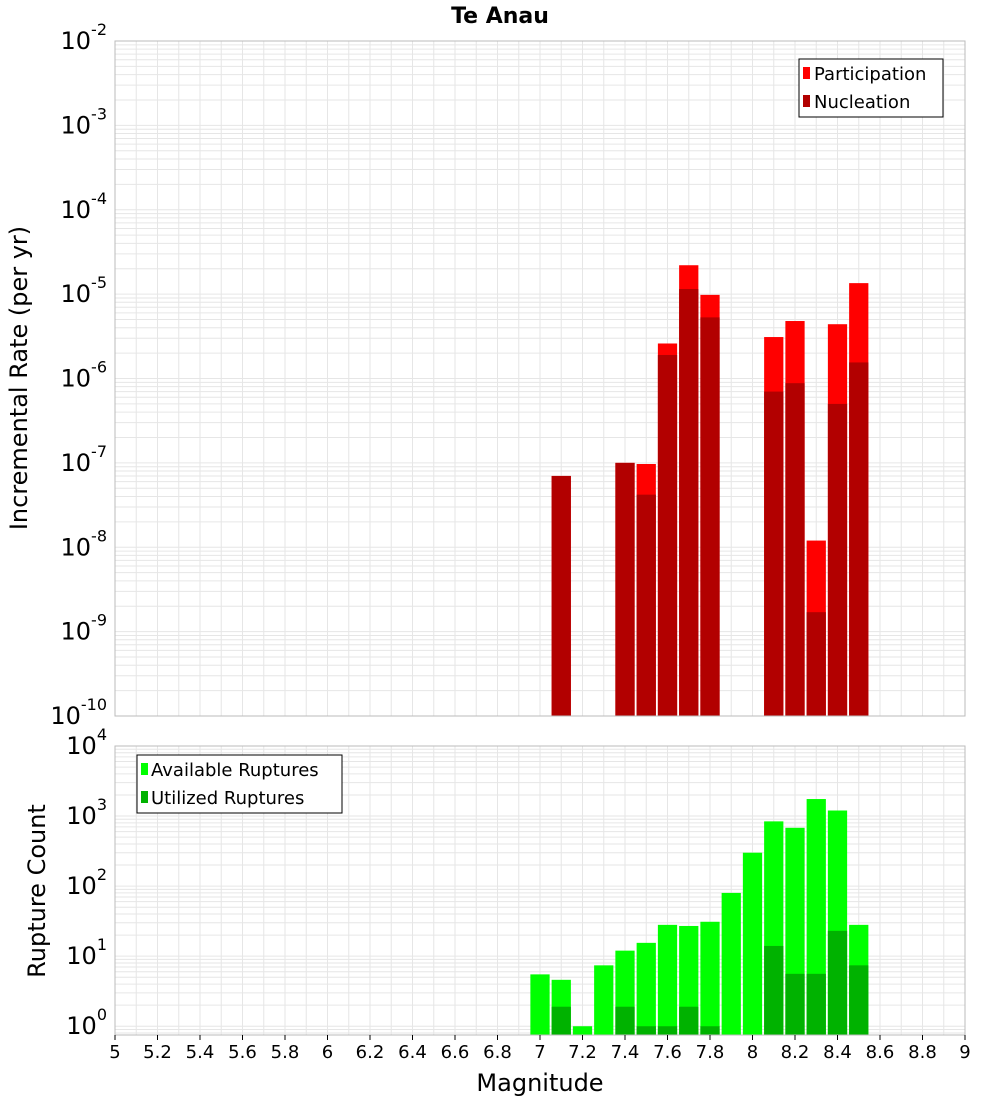  Describe the element at coordinates (370, 1052) in the screenshot. I see `x-tick-label: 6.2` at that location.